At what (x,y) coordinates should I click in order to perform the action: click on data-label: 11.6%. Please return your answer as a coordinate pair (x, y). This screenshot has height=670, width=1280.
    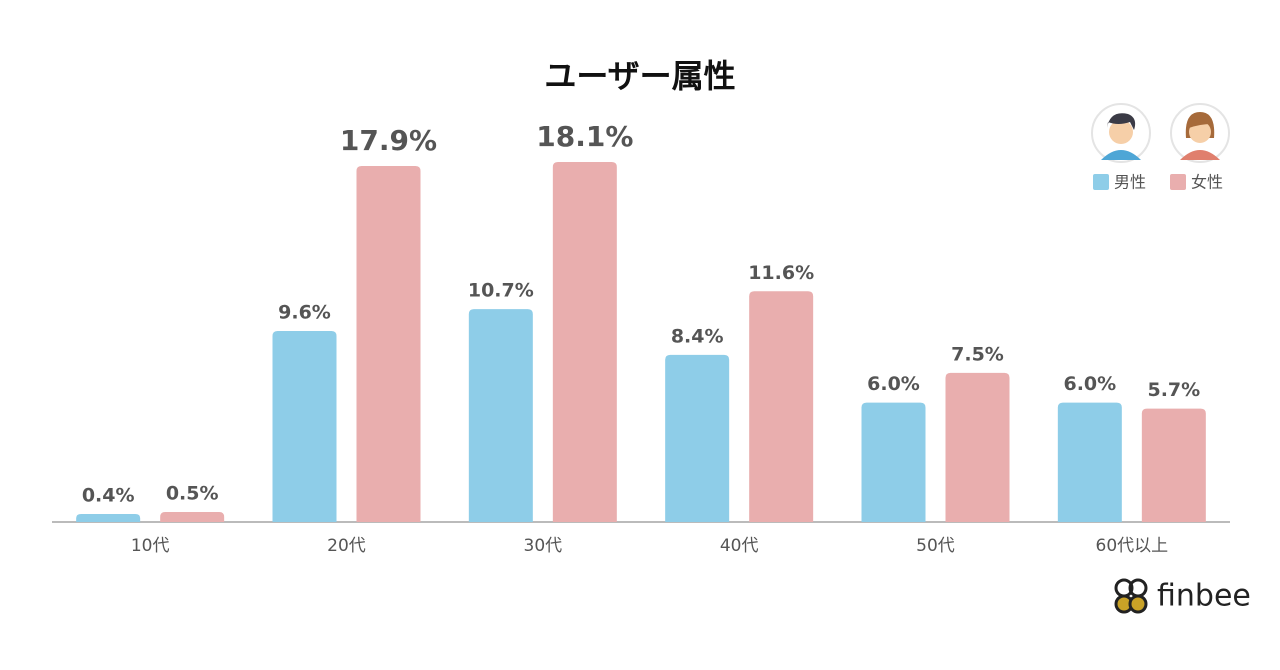
    Looking at the image, I should click on (781, 273).